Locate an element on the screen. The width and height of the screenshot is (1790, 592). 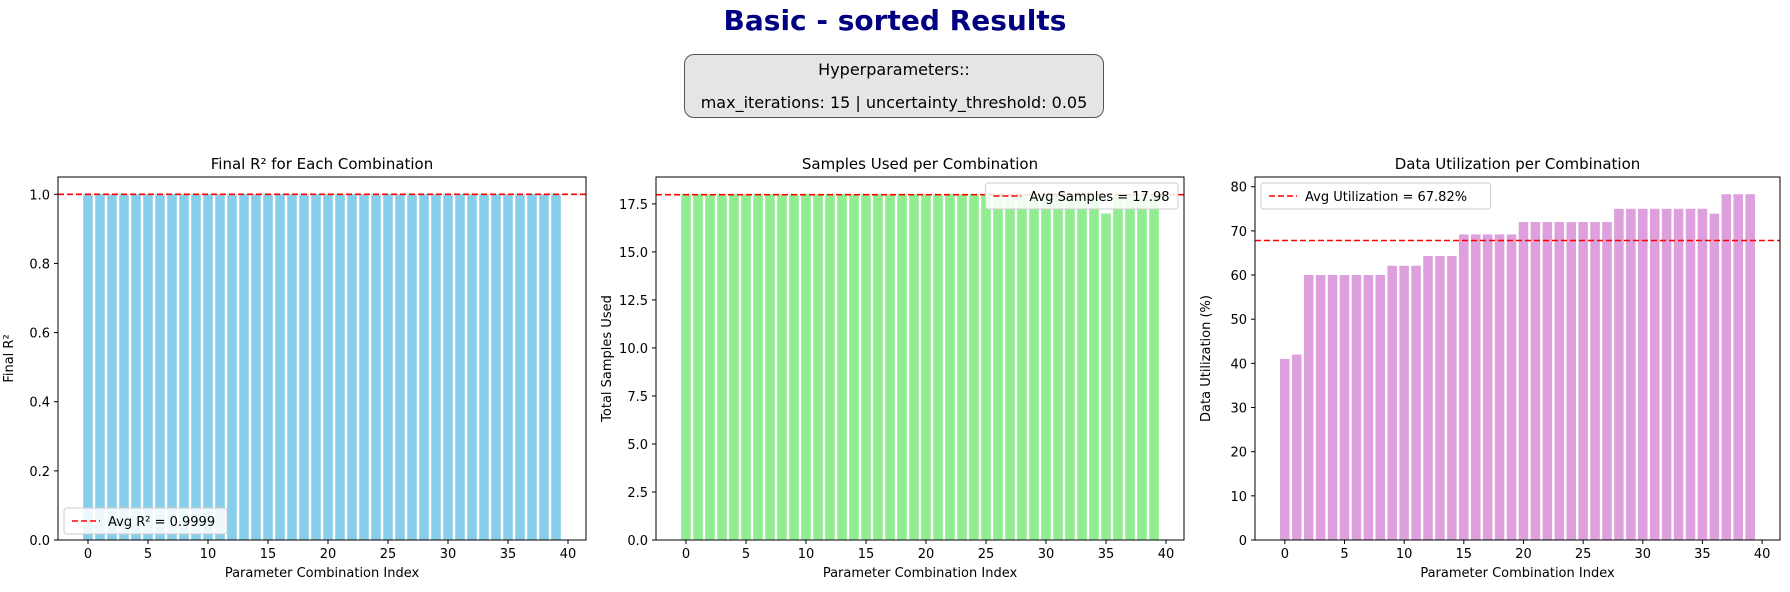
legend-box is located at coordinates (1081, 196).